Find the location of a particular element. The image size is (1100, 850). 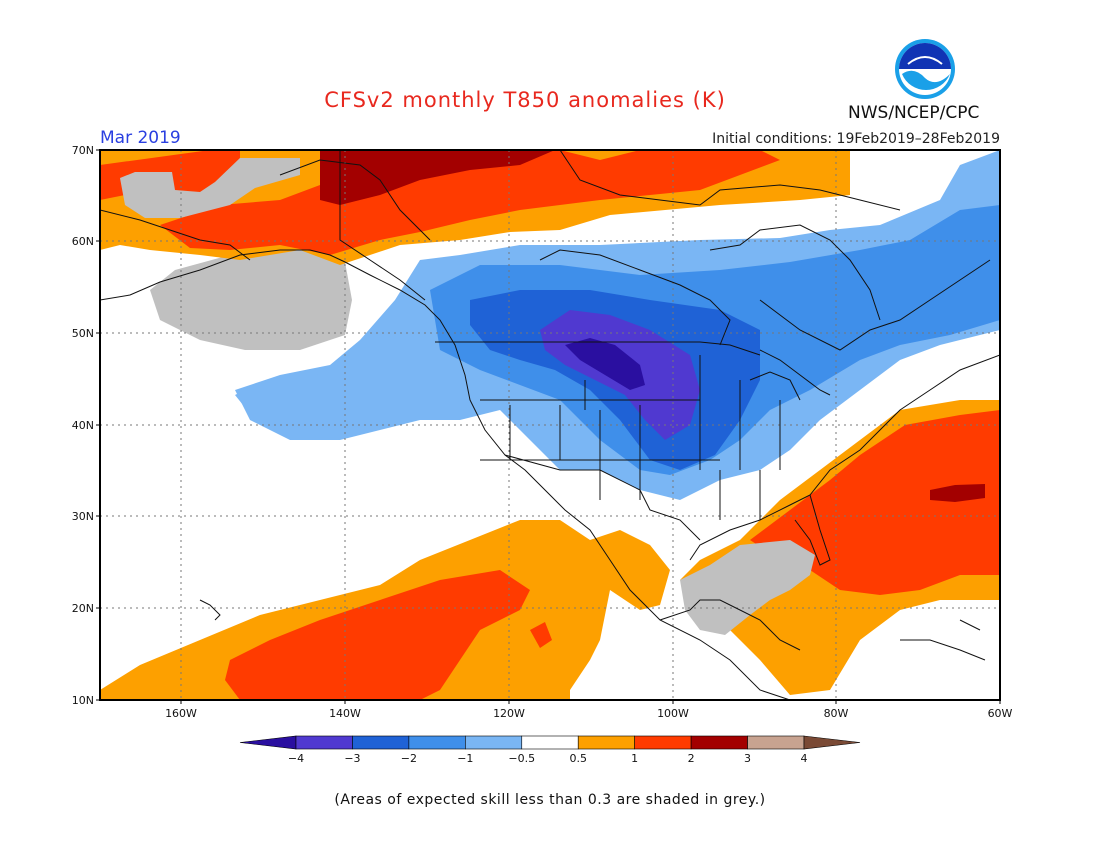

latitude-ticks: 70N 60N 50N 40N 30N 20N 10N is located at coordinates (86, 425).